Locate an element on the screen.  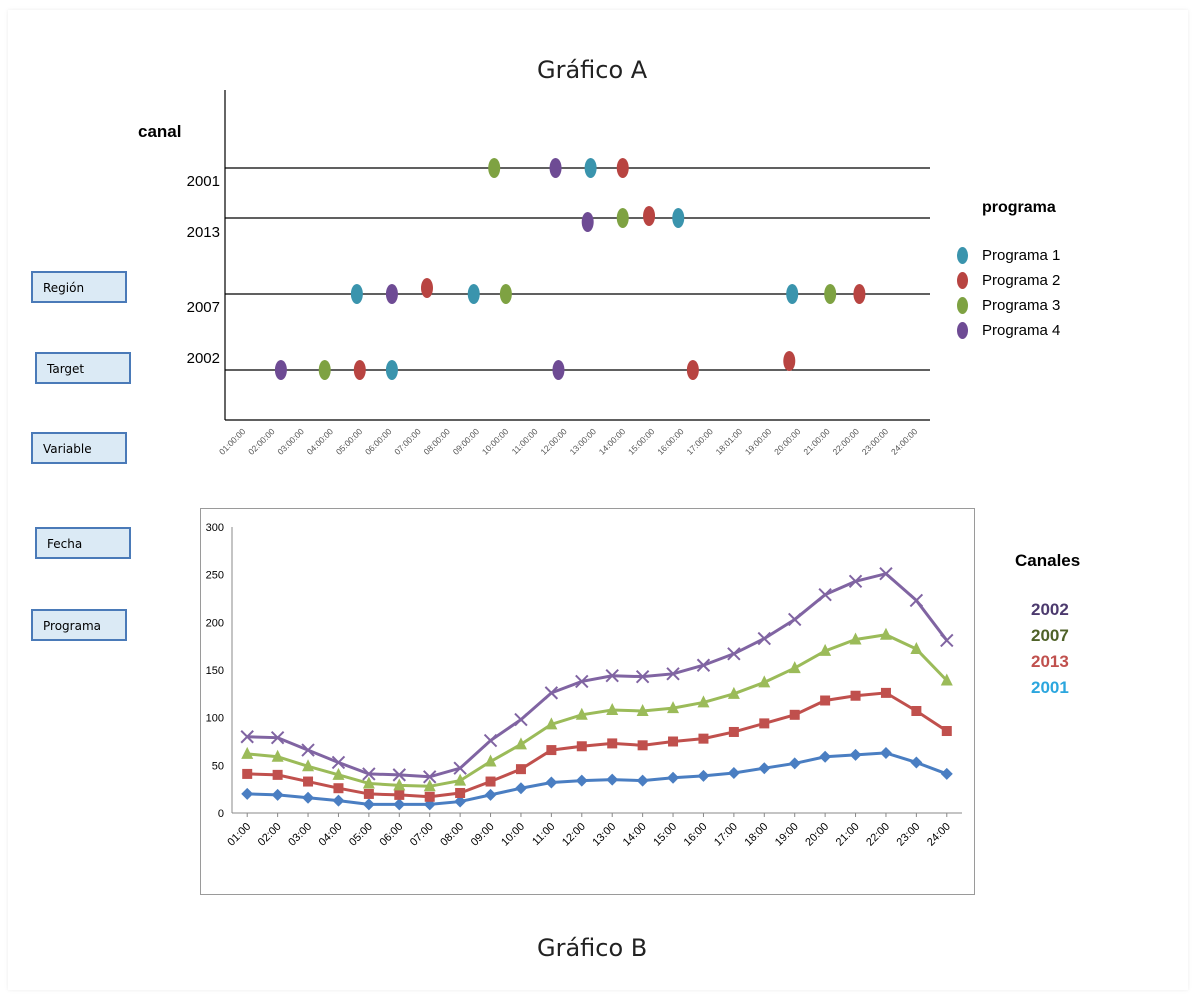
chart-a-y-label: canal is located at coordinates (159, 131).